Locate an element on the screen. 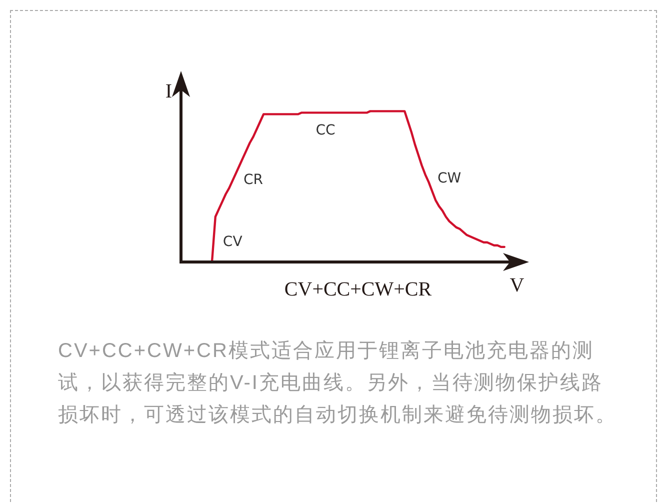  annotation: CW is located at coordinates (450, 178).